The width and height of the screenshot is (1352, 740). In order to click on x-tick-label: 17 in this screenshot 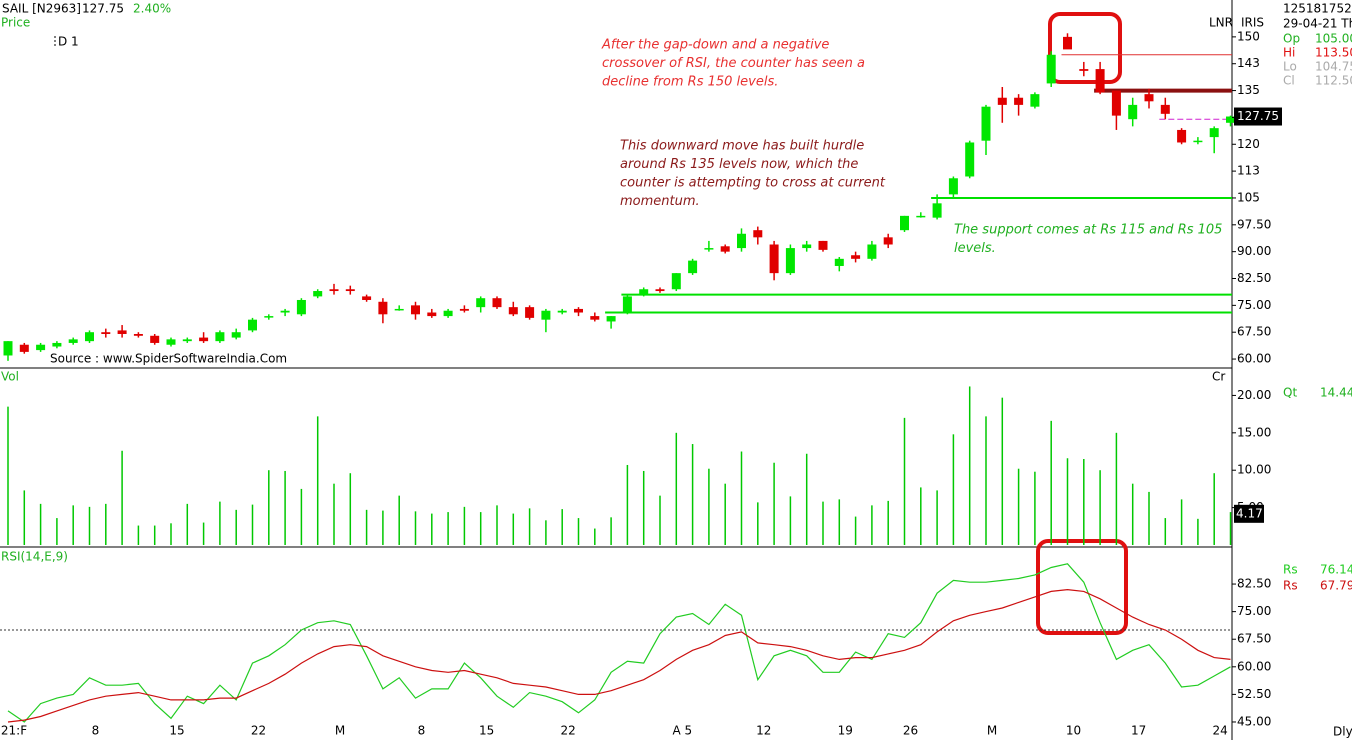, I will do `click(1138, 731)`.